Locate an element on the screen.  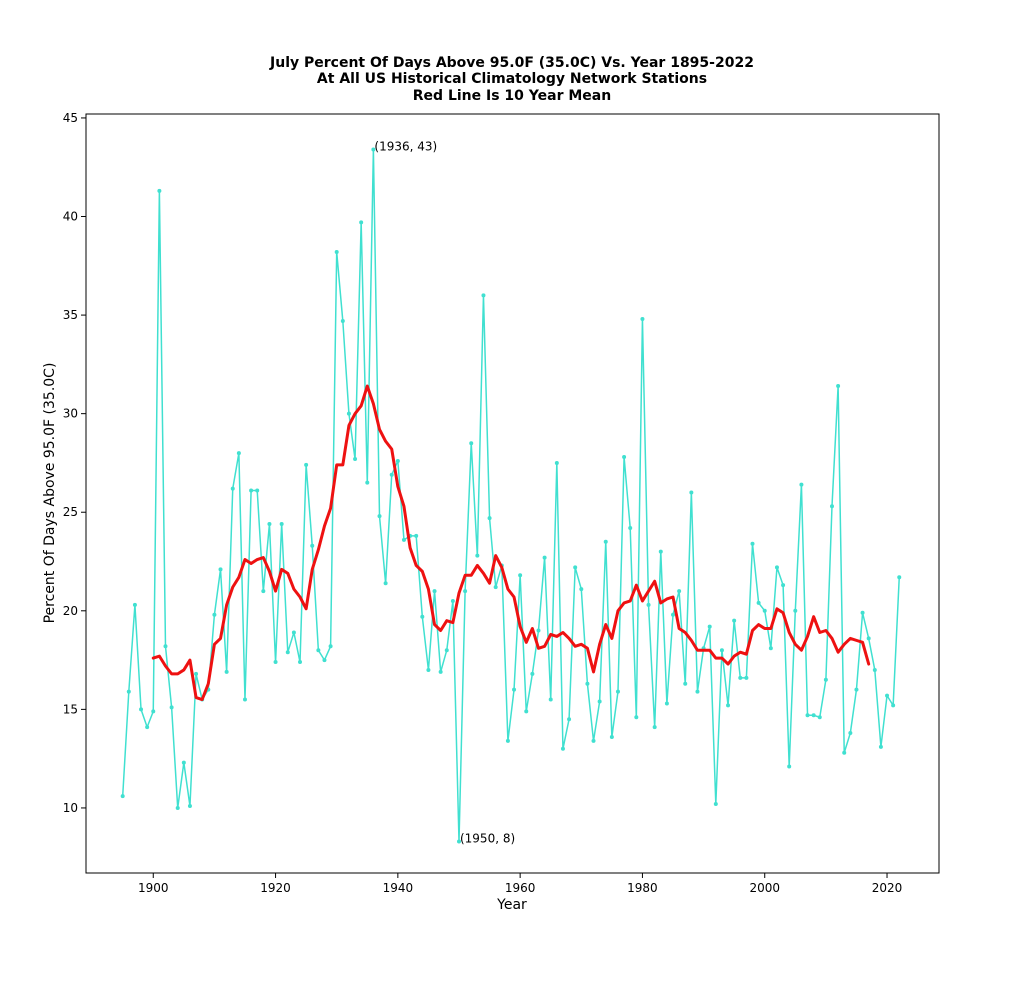
data-point-1920 is located at coordinates (275, 662).